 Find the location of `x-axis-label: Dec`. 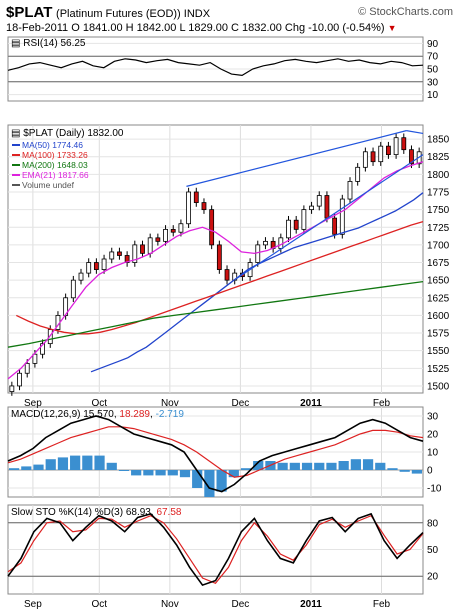

x-axis-label: Dec is located at coordinates (241, 403).